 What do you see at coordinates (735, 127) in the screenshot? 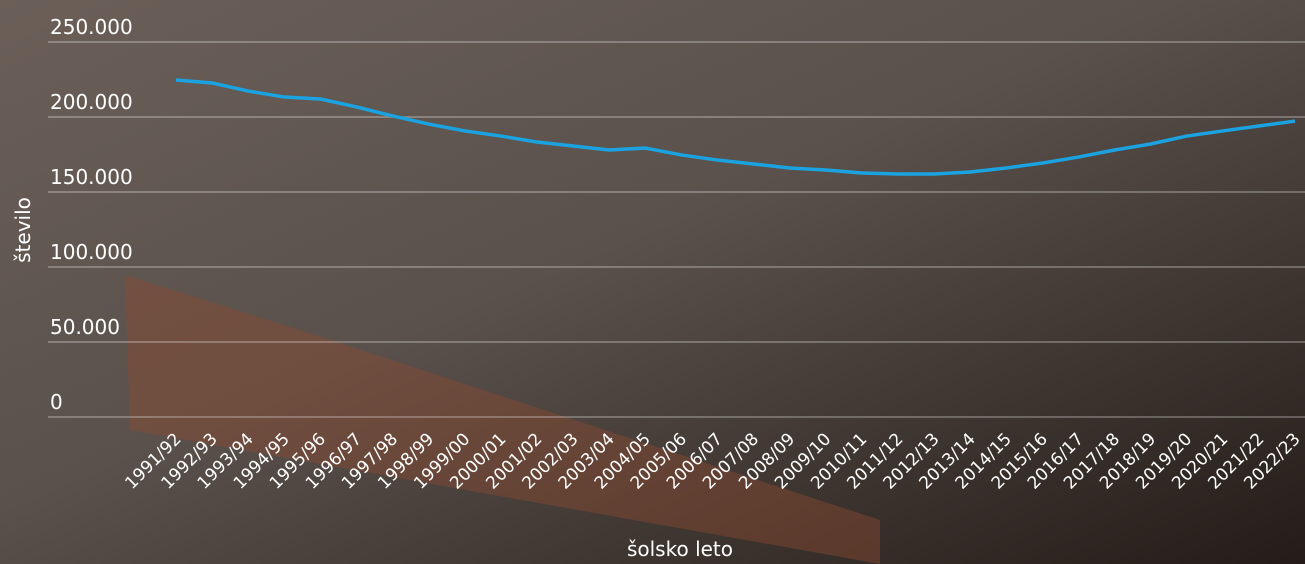
I see `data-line` at bounding box center [735, 127].